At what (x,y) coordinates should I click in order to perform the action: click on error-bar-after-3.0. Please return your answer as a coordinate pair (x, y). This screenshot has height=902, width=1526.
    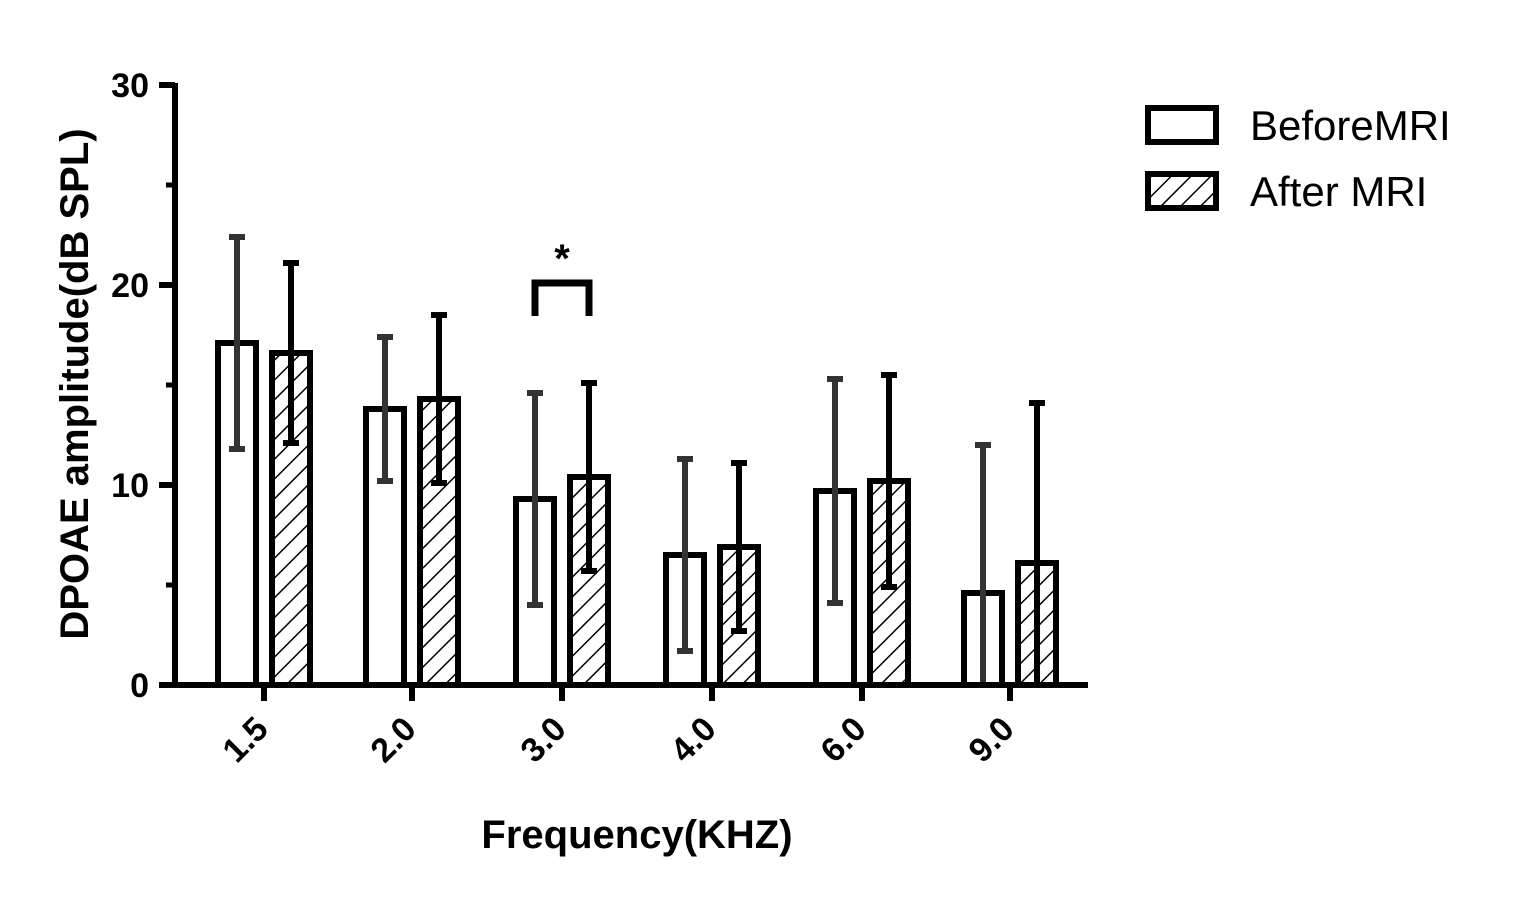
    Looking at the image, I should click on (589, 477).